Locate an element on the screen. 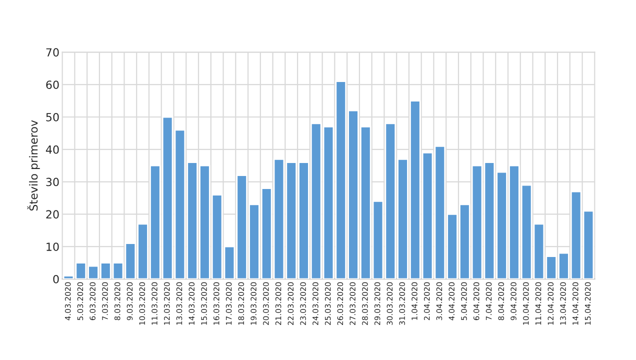 The width and height of the screenshot is (636, 360). y-tick-label: 40 is located at coordinates (52, 149).